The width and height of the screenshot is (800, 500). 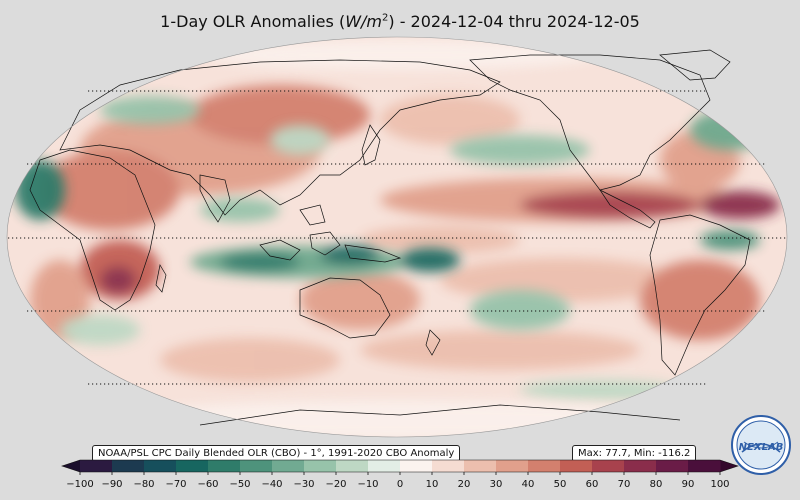 I want to click on colorbar-tick-label: −20, so click(x=335, y=484).